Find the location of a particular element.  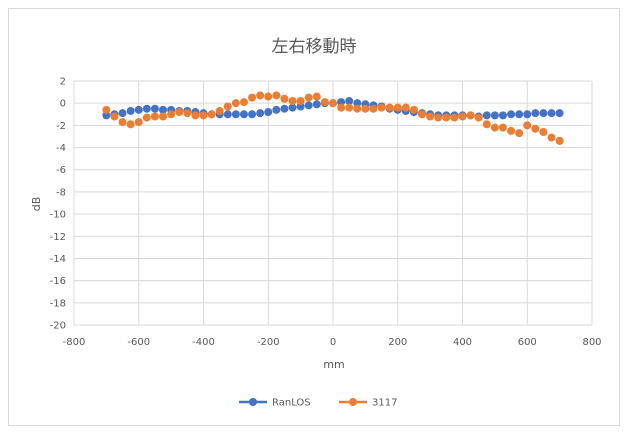

x-tick-label: 0 is located at coordinates (333, 342).